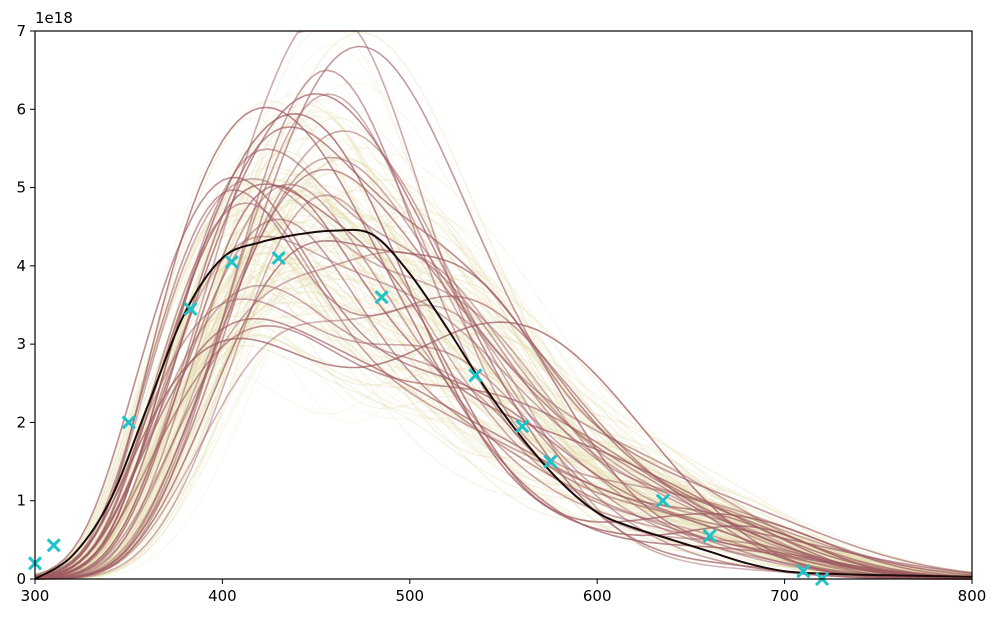 This screenshot has width=1000, height=619. Describe the element at coordinates (21, 109) in the screenshot. I see `y-tick-label: 6` at that location.